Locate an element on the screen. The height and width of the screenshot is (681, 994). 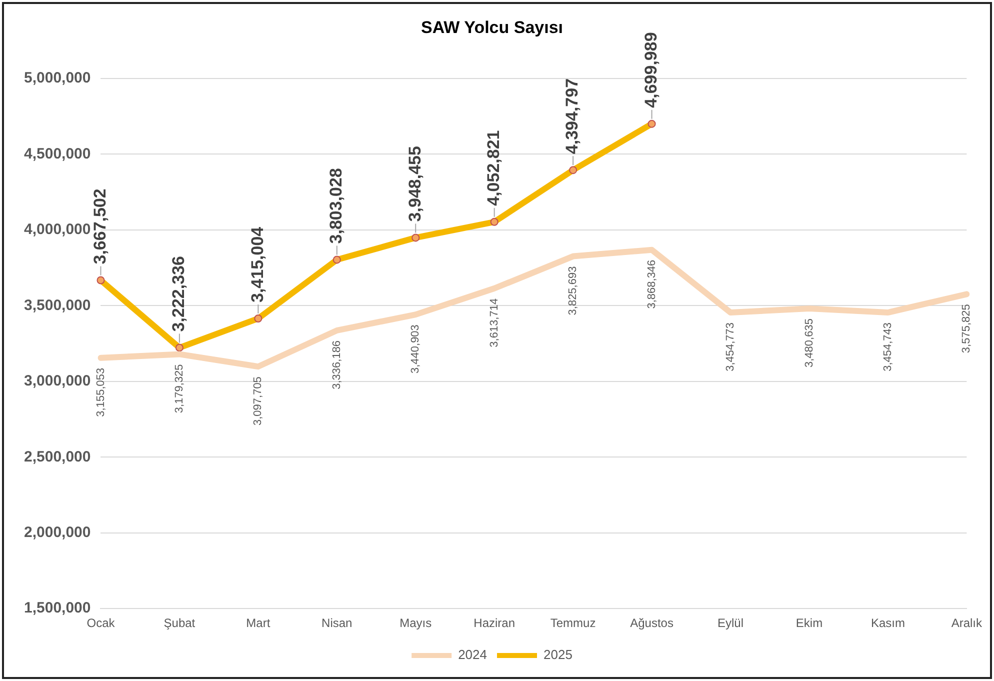
y-tick-label: 4,000,000 is located at coordinates (57, 229).